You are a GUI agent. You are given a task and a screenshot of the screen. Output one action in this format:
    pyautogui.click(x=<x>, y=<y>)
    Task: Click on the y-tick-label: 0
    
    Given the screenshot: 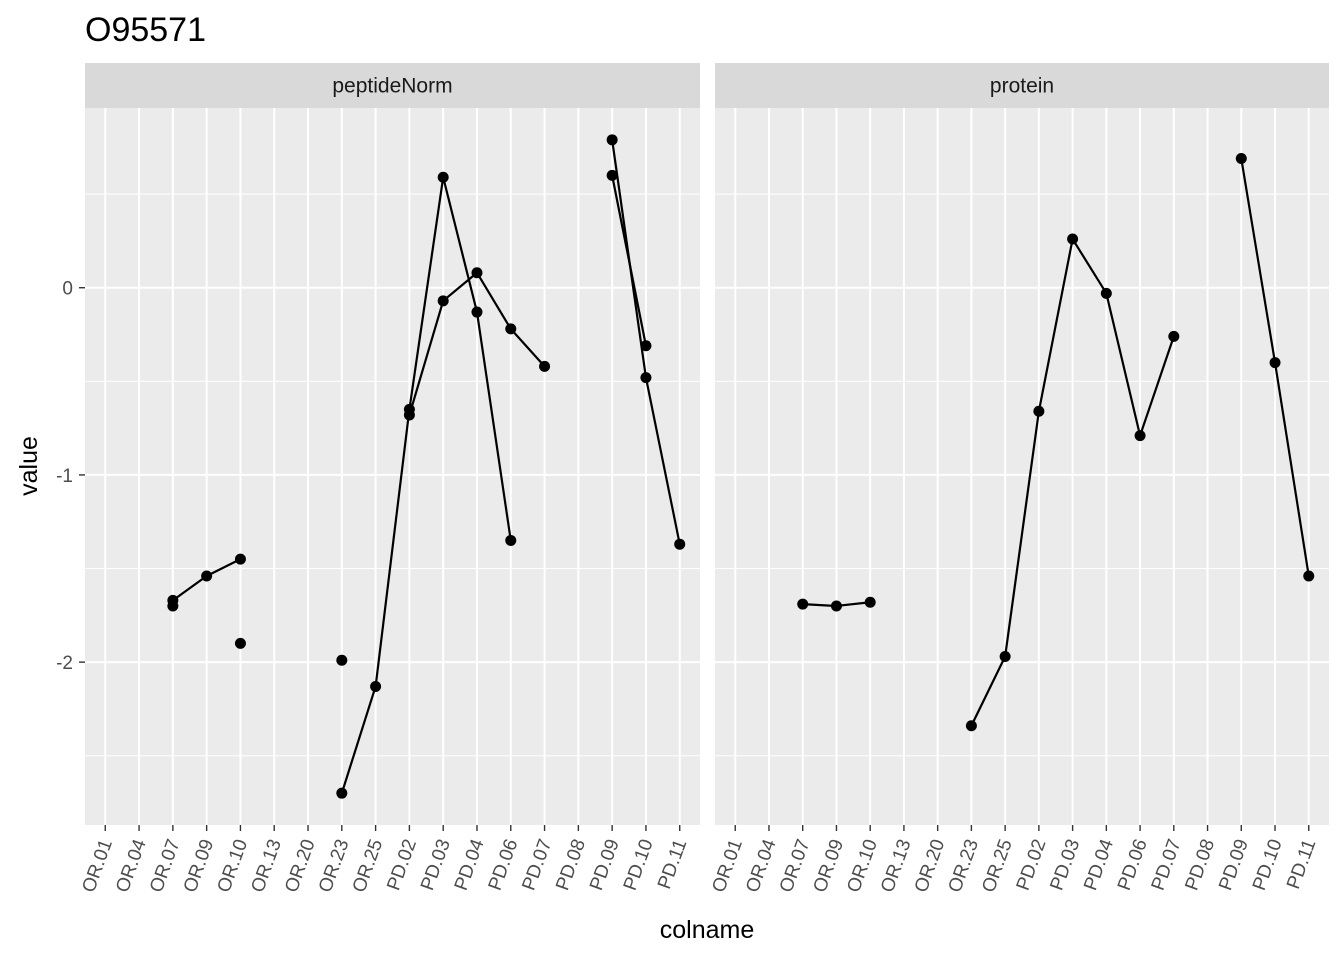 What is the action you would take?
    pyautogui.click(x=67, y=289)
    